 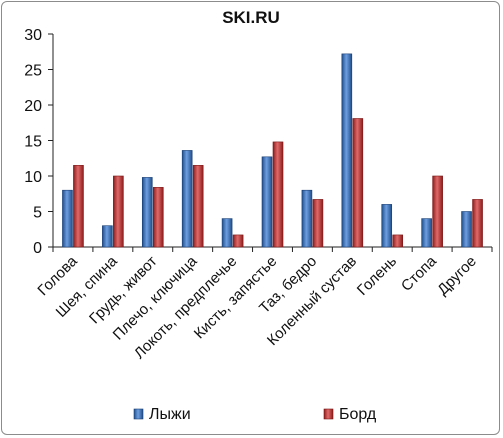 What do you see at coordinates (358, 414) in the screenshot?
I see `legend-label: Борд` at bounding box center [358, 414].